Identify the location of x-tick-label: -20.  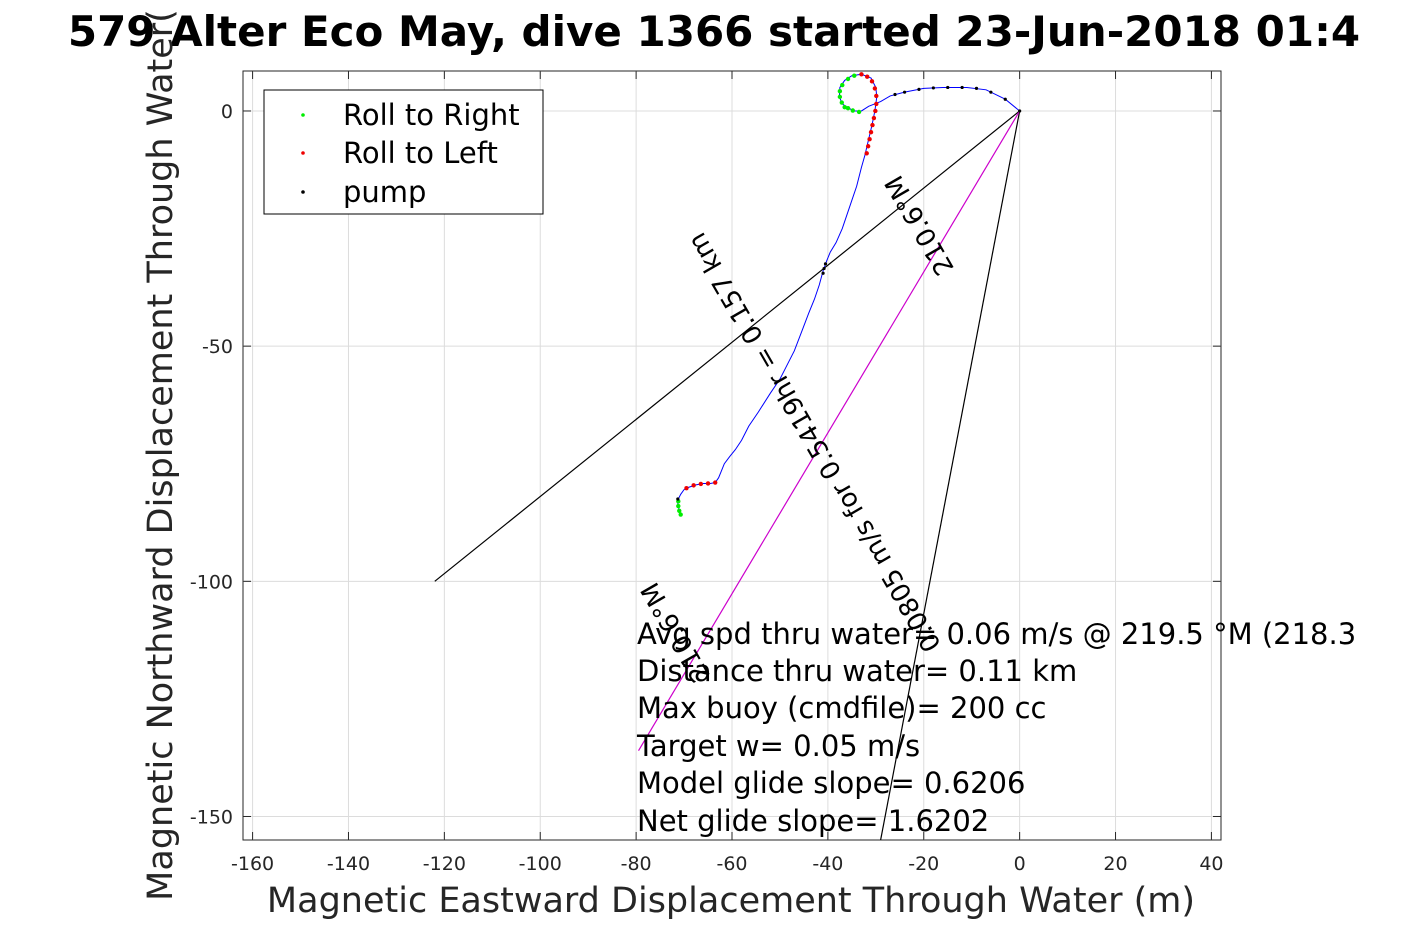
(923, 864).